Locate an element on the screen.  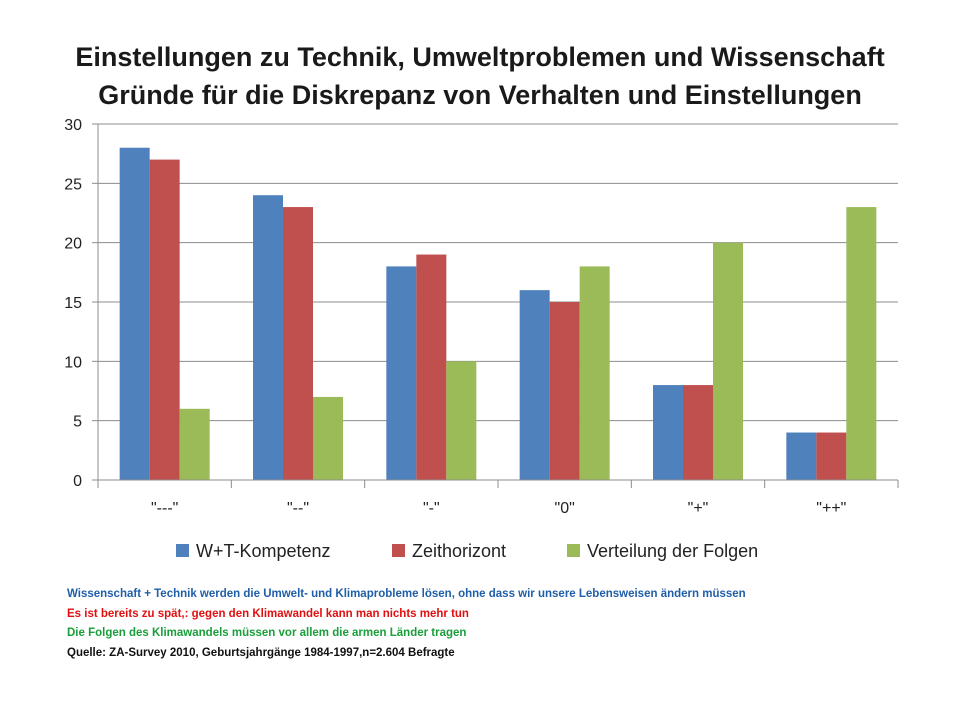
y-tick-label: 20 is located at coordinates (73, 244).